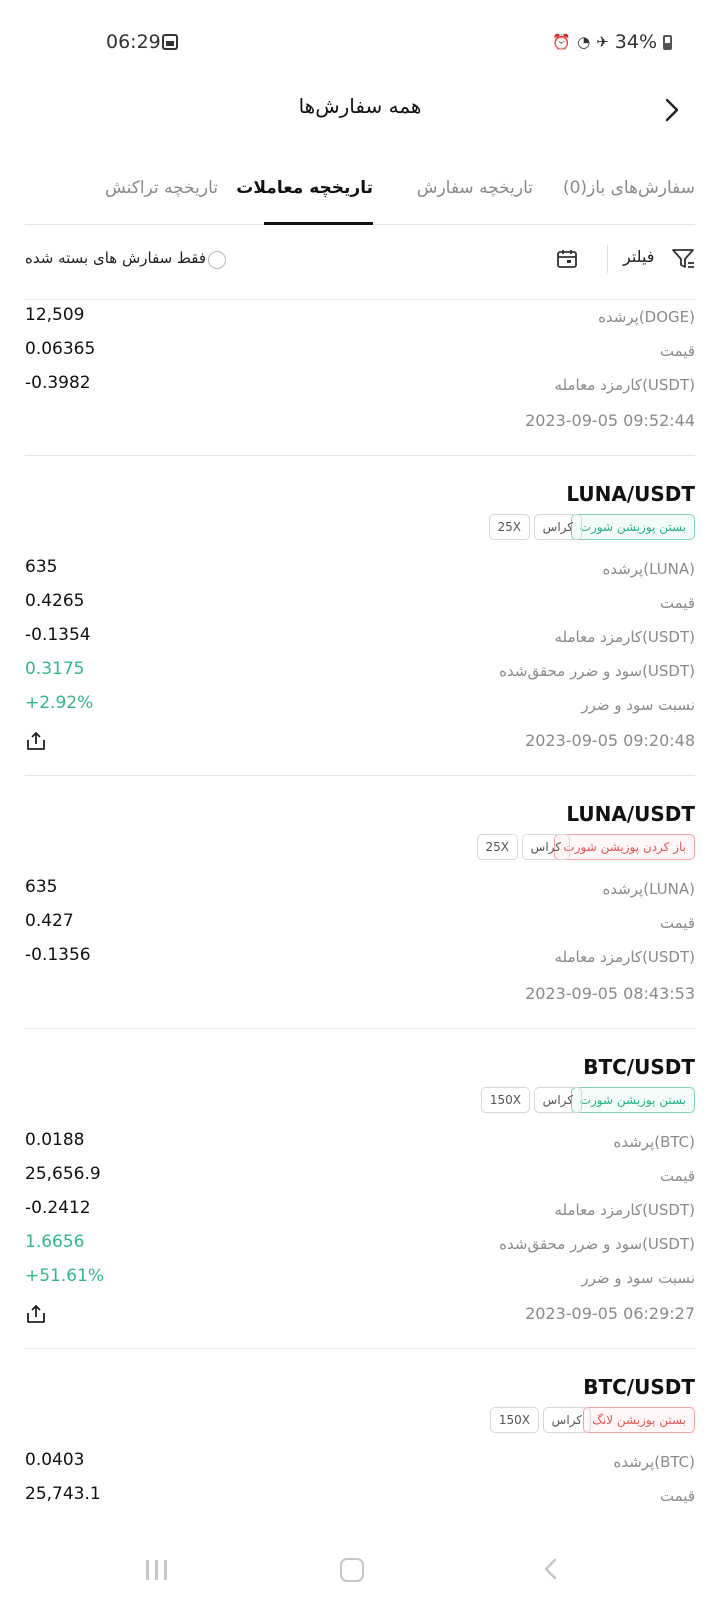 The height and width of the screenshot is (1600, 720). Describe the element at coordinates (562, 42) in the screenshot. I see `alarm-icon: ⏰` at that location.